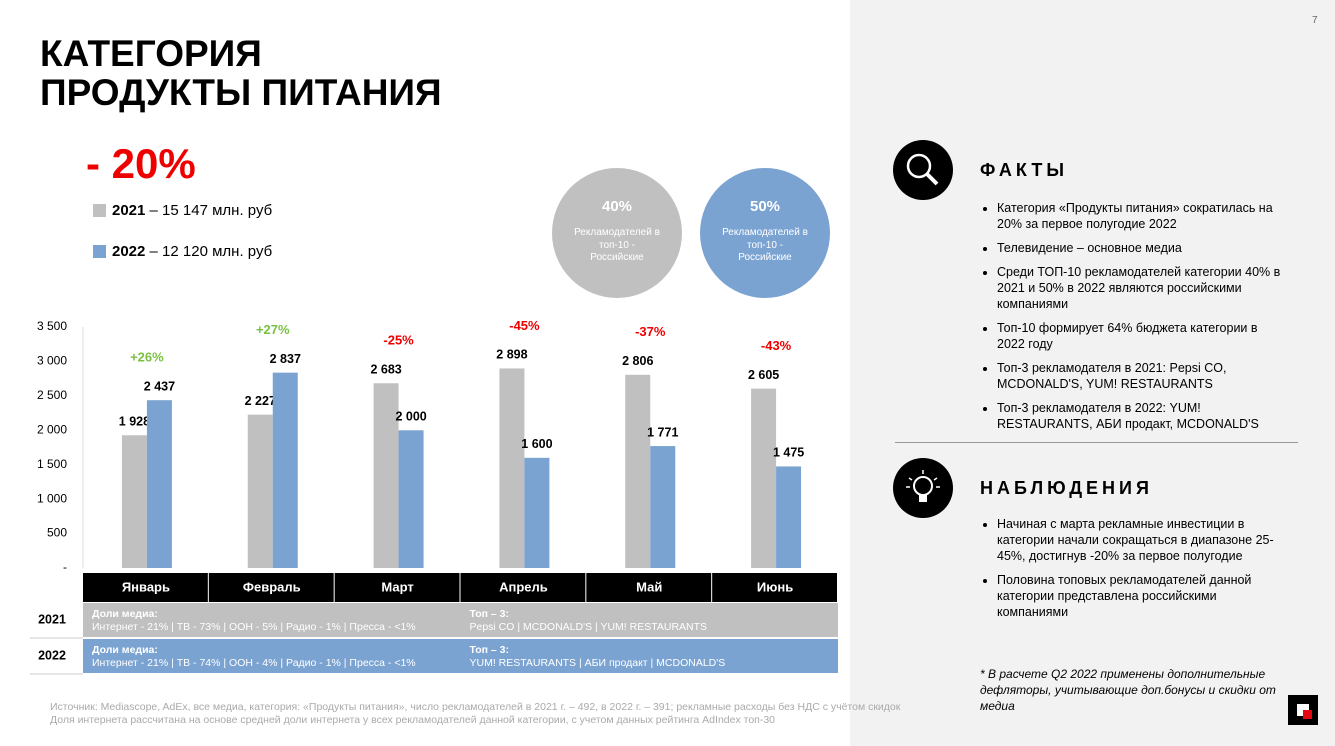 The width and height of the screenshot is (1335, 746). I want to click on value-label: 2 898, so click(511, 355).